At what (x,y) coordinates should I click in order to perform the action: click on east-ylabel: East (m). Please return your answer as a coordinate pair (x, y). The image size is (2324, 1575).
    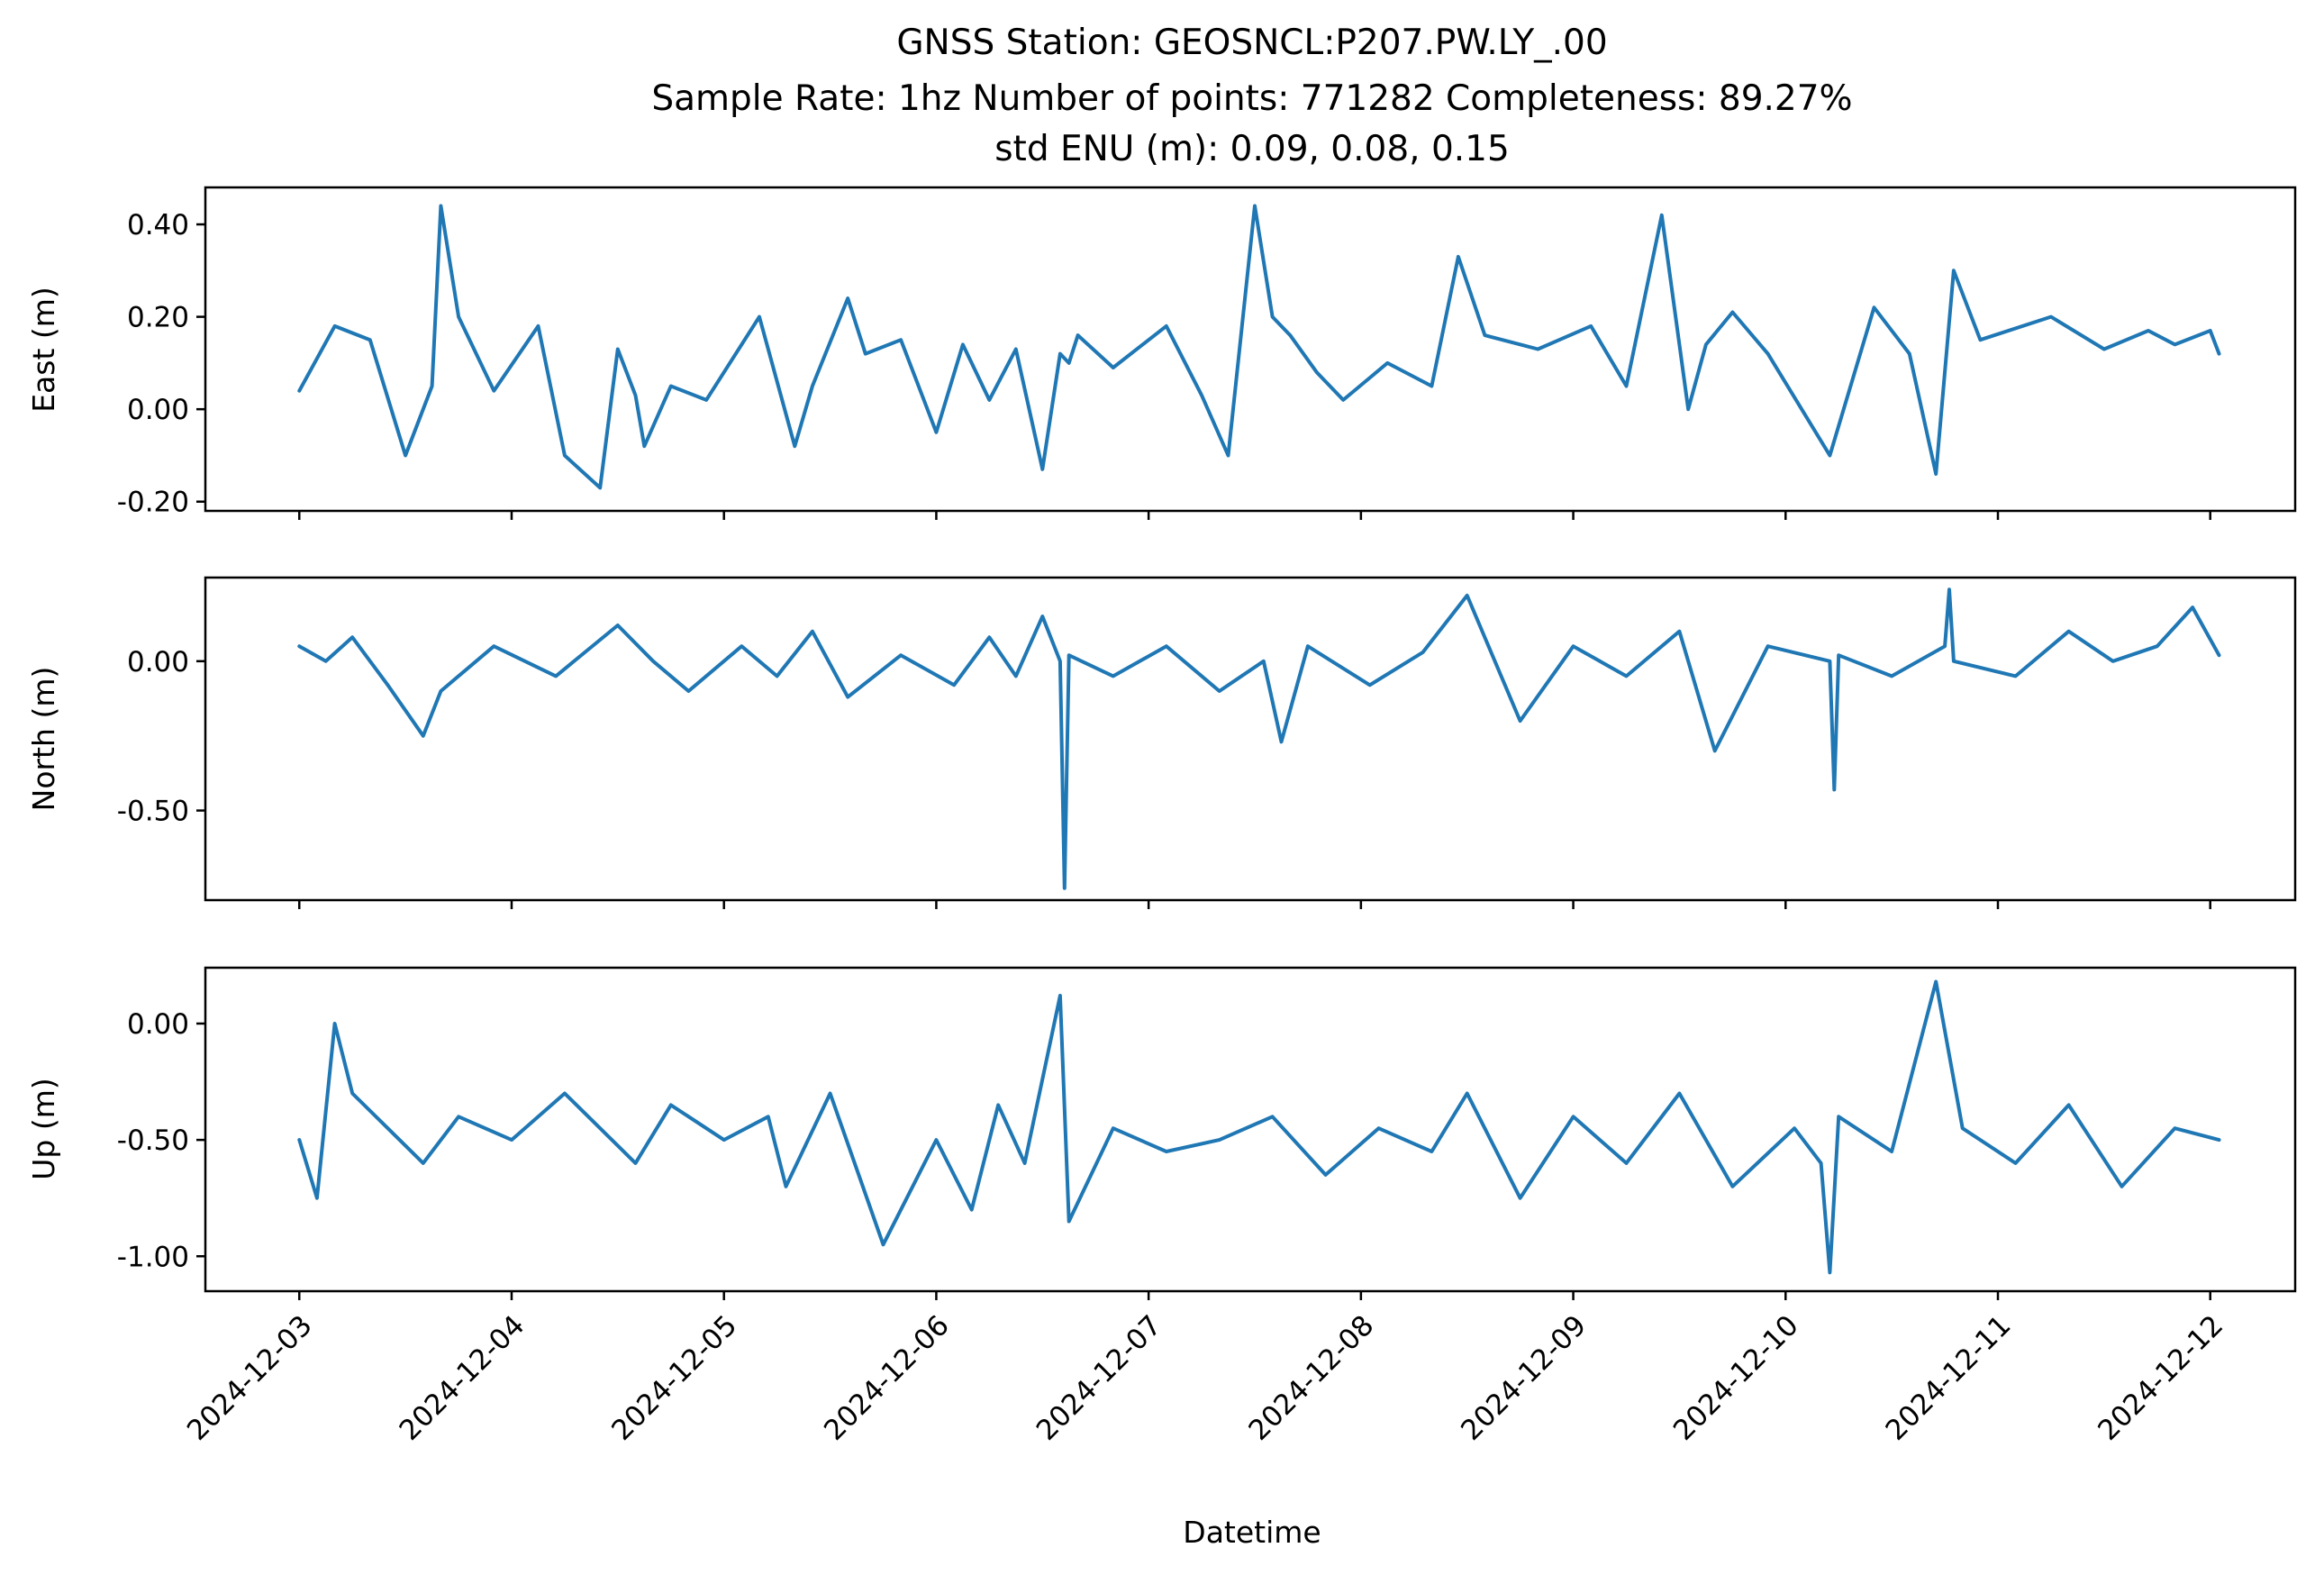
    Looking at the image, I should click on (43, 350).